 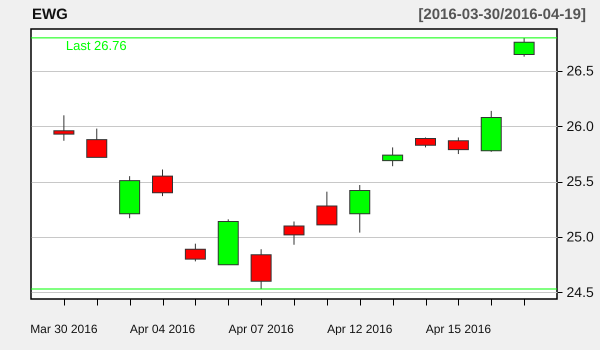 I want to click on y-tick-label: 26.0, so click(x=580, y=126).